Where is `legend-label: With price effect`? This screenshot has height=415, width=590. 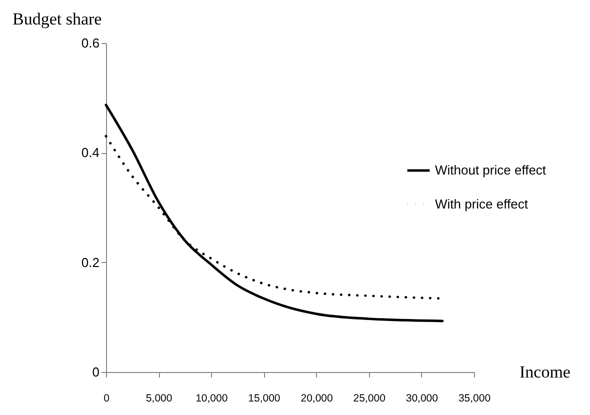 legend-label: With price effect is located at coordinates (481, 204).